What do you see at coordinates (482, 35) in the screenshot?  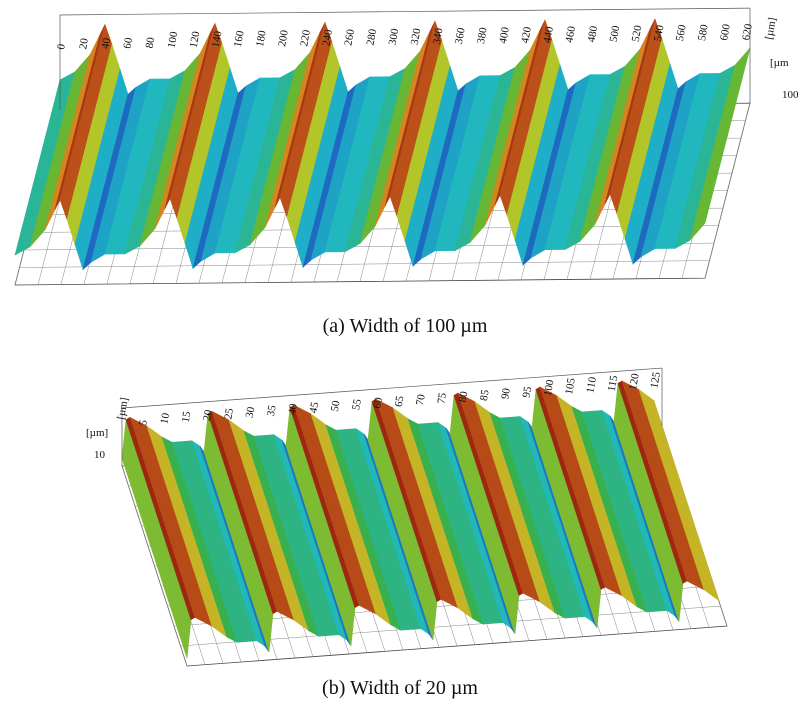 I see `axis-tick-label: 380` at bounding box center [482, 35].